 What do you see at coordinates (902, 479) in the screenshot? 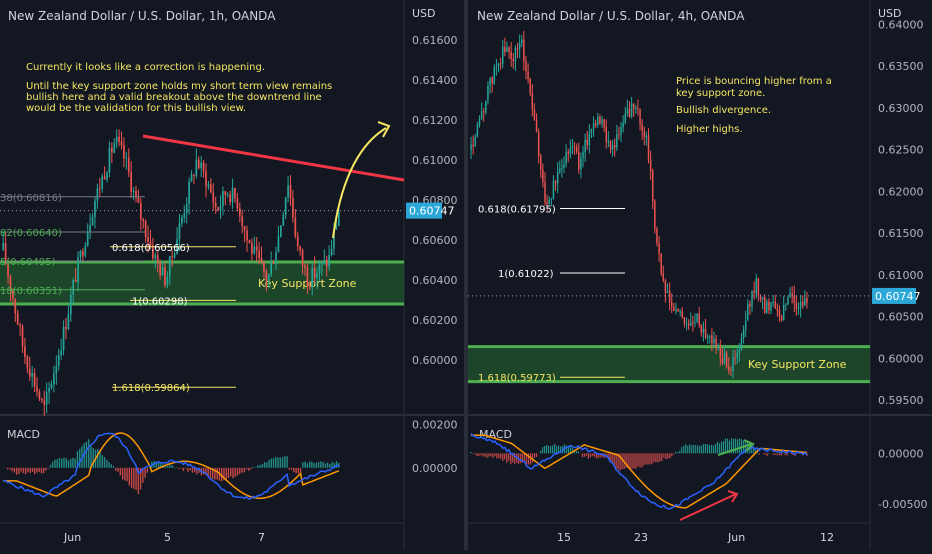
I see `macd-axis: 0.00000 -0.00500` at bounding box center [902, 479].